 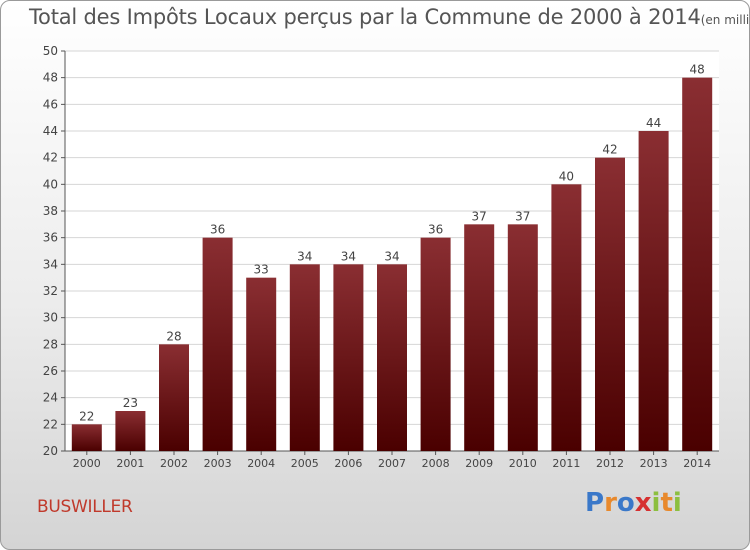 What do you see at coordinates (610, 463) in the screenshot?
I see `x-tick-label: 2012` at bounding box center [610, 463].